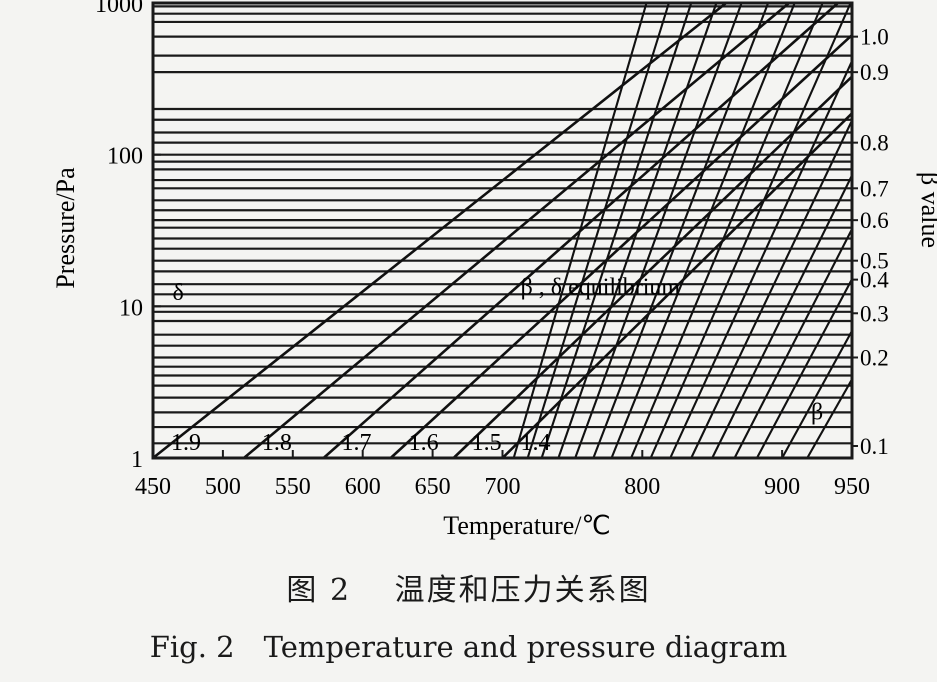 This screenshot has height=682, width=937. Describe the element at coordinates (424, 443) in the screenshot. I see `series-label: 1.6` at that location.